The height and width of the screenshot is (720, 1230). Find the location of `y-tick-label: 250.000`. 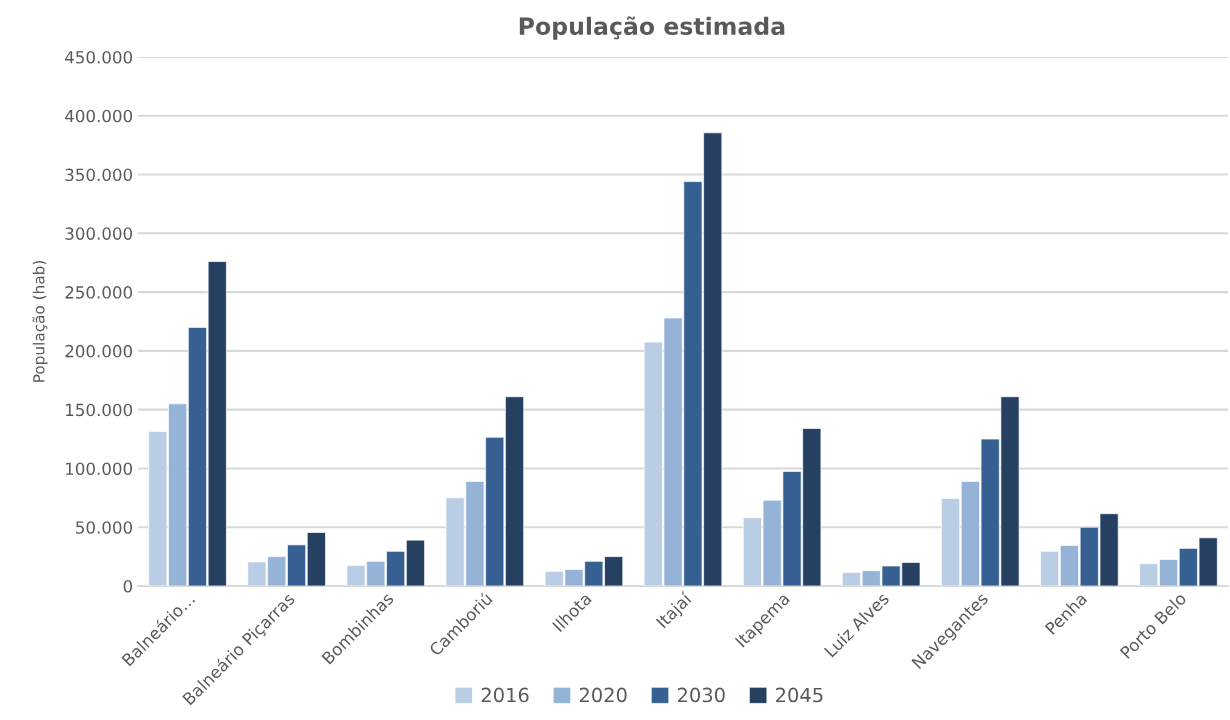

y-tick-label: 250.000 is located at coordinates (99, 292).